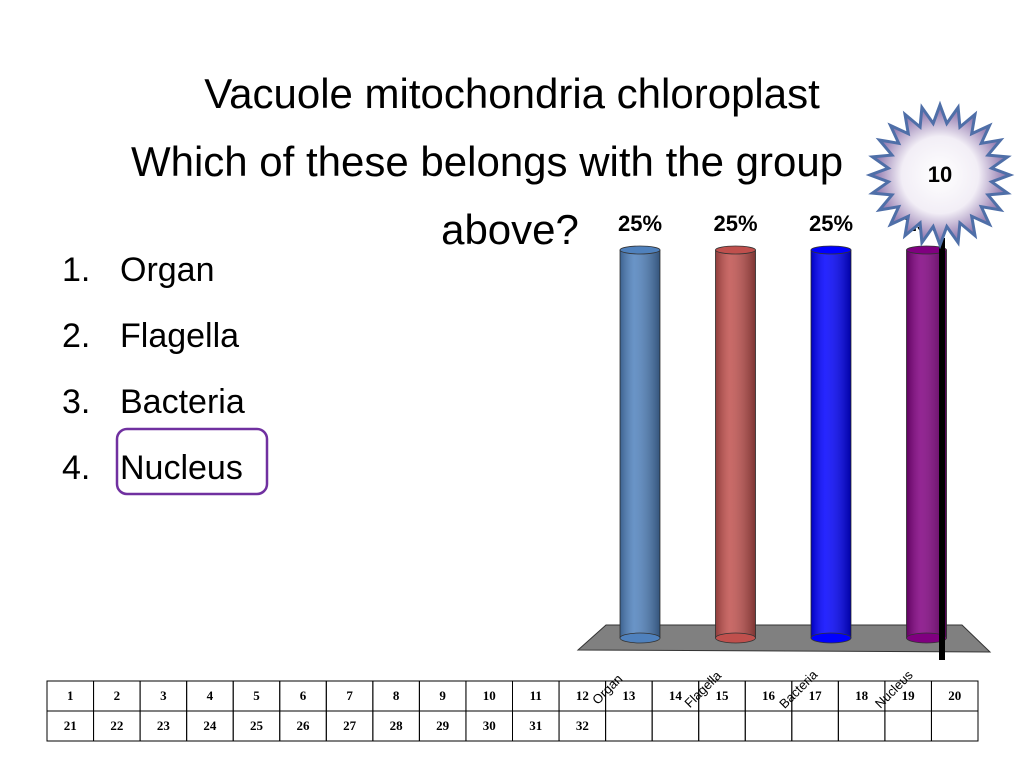 Image resolution: width=1024 pixels, height=768 pixels. What do you see at coordinates (954, 695) in the screenshot?
I see `grid-number: 20` at bounding box center [954, 695].